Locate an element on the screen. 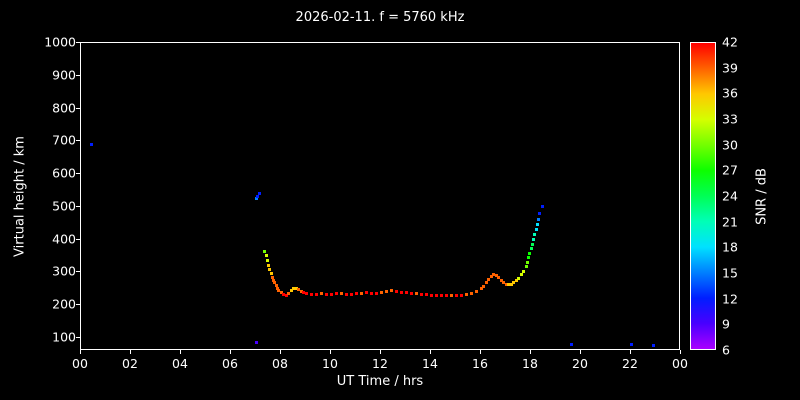 The height and width of the screenshot is (400, 800). y-tick-label: 500 is located at coordinates (64, 206).